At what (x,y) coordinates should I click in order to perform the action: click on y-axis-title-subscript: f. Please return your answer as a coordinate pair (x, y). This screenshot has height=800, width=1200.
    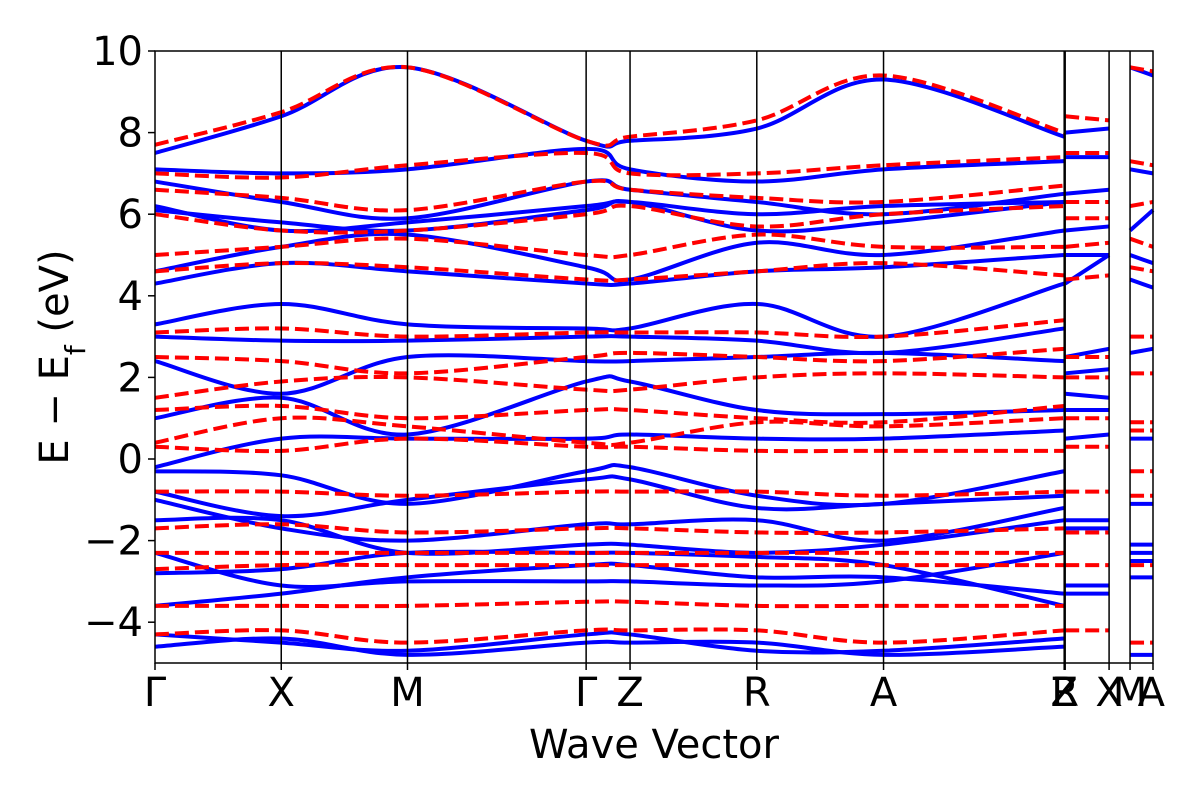
    Looking at the image, I should click on (75, 349).